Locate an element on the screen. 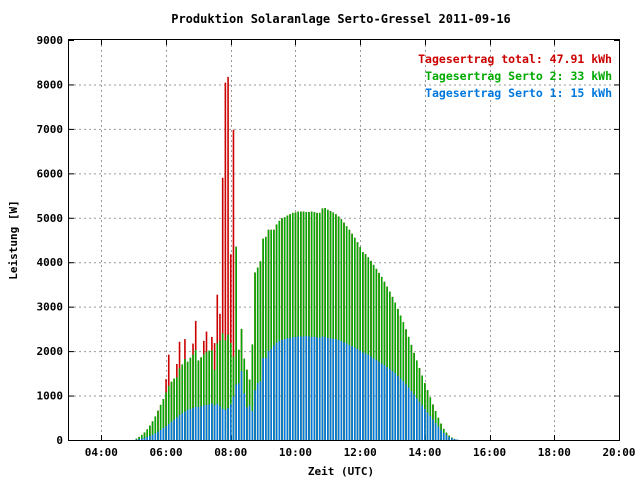 This screenshot has width=640, height=480. y-tick-label: 9000 is located at coordinates (50, 40).